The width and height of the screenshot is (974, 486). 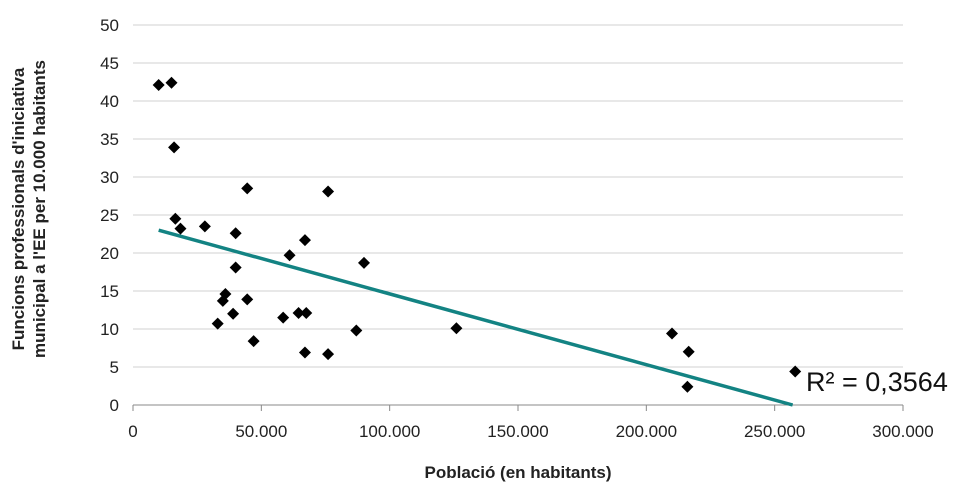 What do you see at coordinates (877, 382) in the screenshot?
I see `r-squared-label: R² = 0,3564` at bounding box center [877, 382].